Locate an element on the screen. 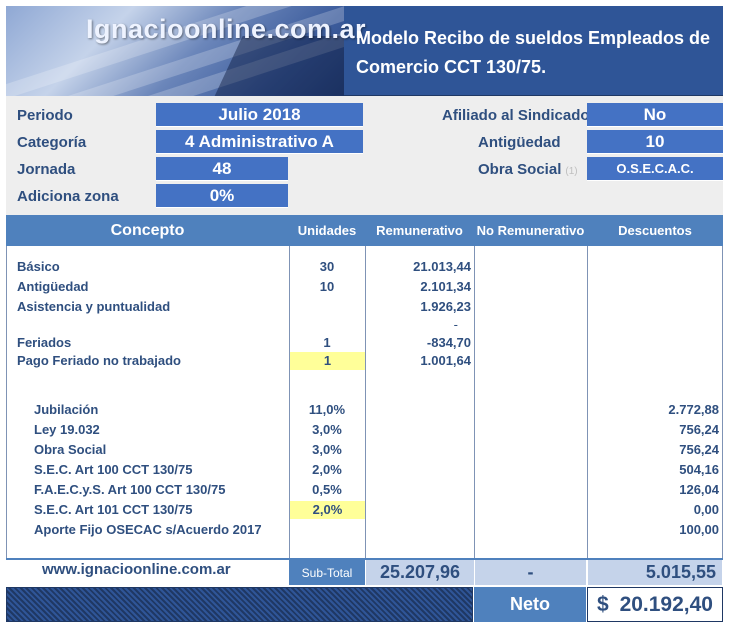 This screenshot has width=729, height=624. row-unidades: 1 is located at coordinates (327, 342).